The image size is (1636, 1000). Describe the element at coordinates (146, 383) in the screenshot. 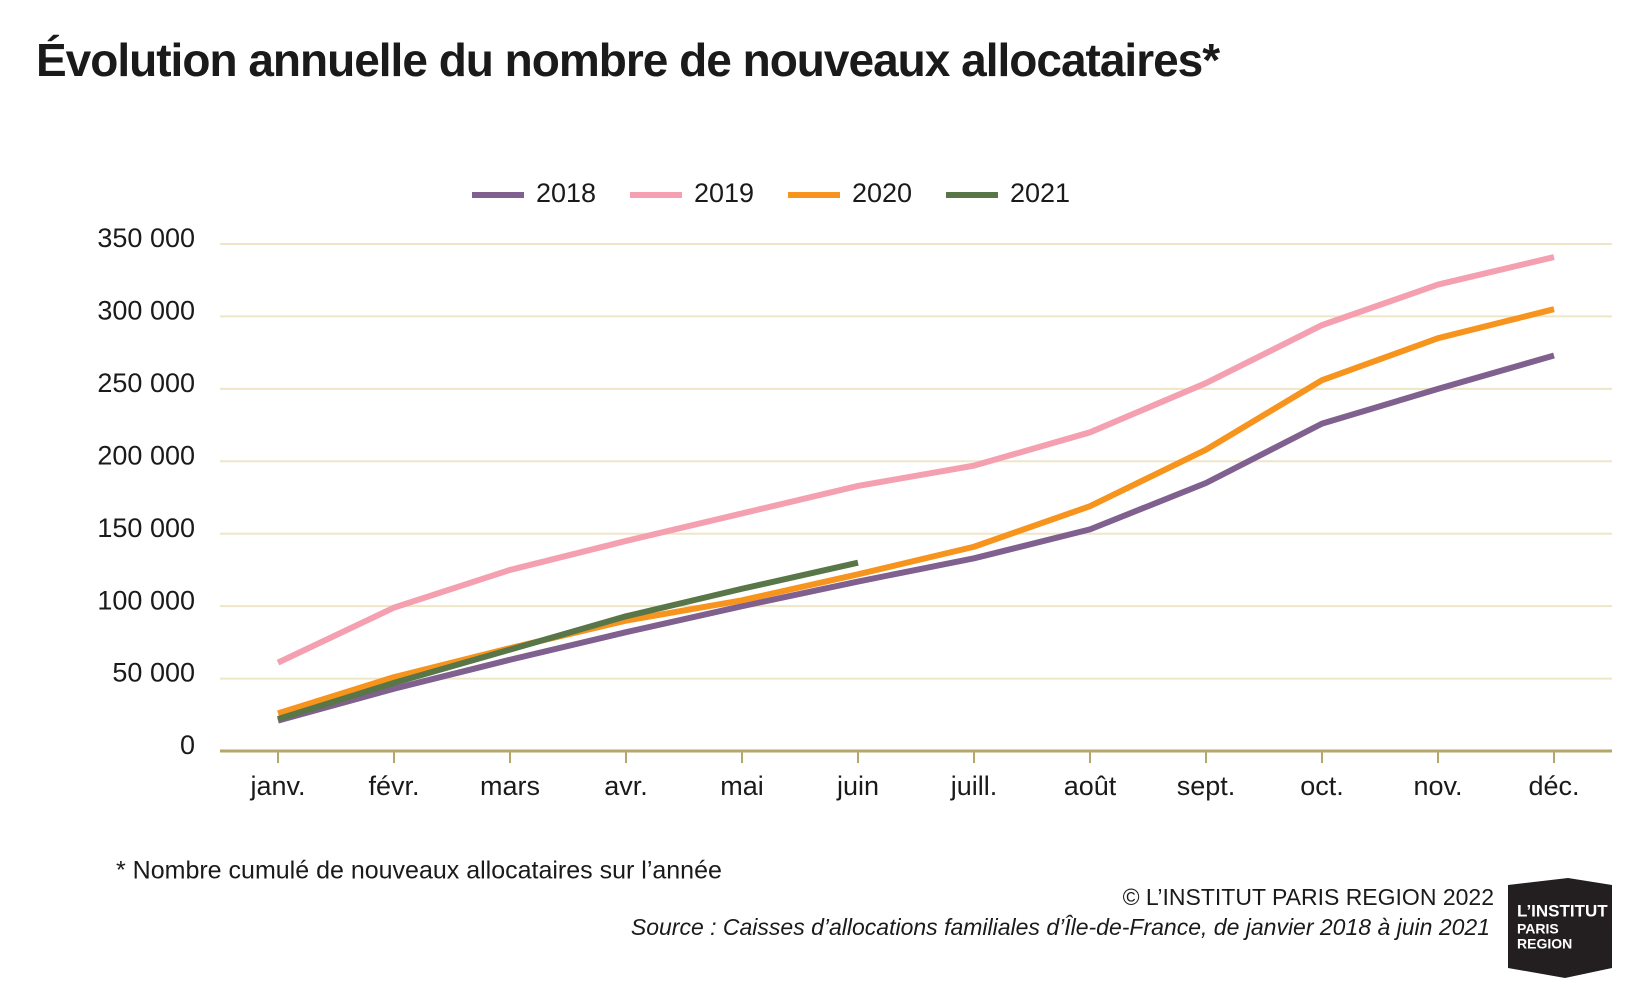

I see `y-tick-label: 250 000` at that location.